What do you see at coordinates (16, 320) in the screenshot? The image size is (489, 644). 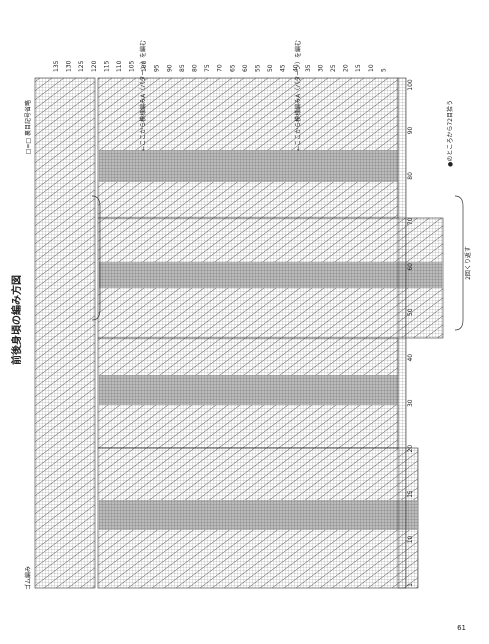 I see `title: 前後身頃の編み方図` at bounding box center [16, 320].